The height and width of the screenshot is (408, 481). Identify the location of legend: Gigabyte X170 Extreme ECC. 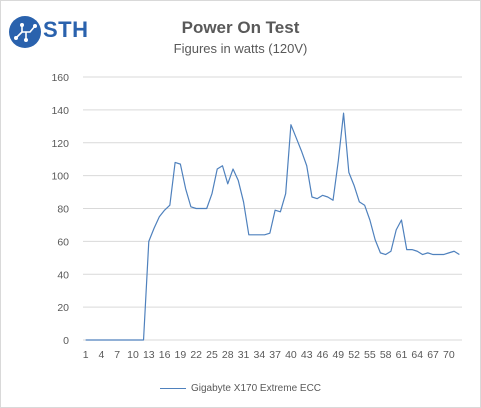
(240, 388).